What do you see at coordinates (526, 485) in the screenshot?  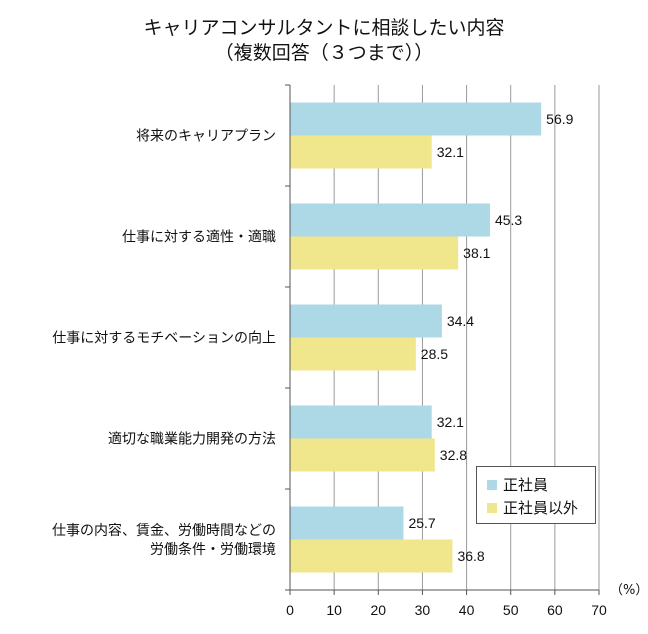 I see `legend-label-series-1: 正社員` at bounding box center [526, 485].